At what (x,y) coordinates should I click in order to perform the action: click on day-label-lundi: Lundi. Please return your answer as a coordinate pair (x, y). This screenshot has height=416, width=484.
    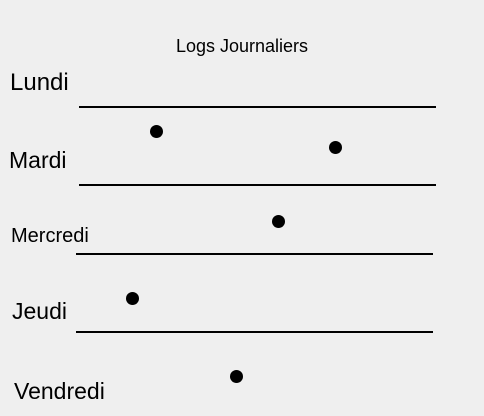
    Looking at the image, I should click on (39, 82).